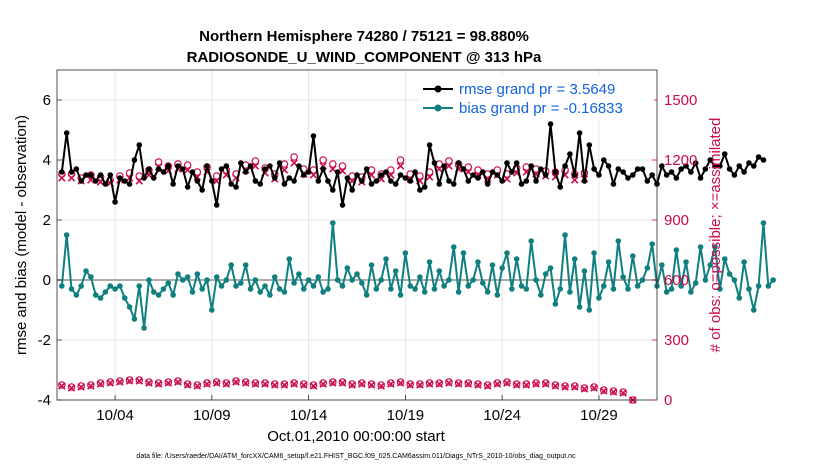 The image size is (830, 470). Describe the element at coordinates (47, 160) in the screenshot. I see `y-left-tick-label-4: 4` at that location.